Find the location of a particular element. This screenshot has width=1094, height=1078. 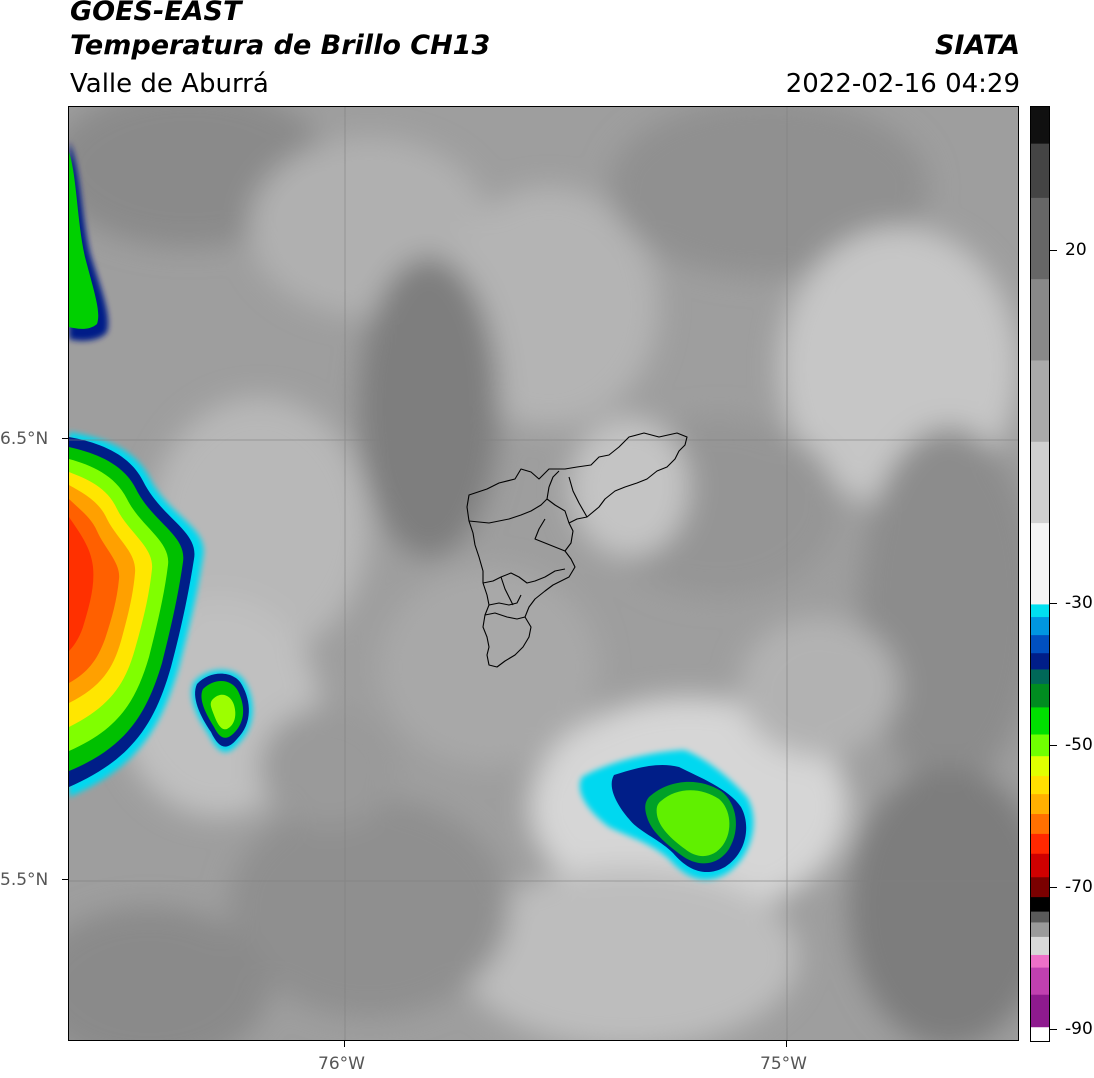

colorbar-label-minus50: -50 is located at coordinates (1079, 745).